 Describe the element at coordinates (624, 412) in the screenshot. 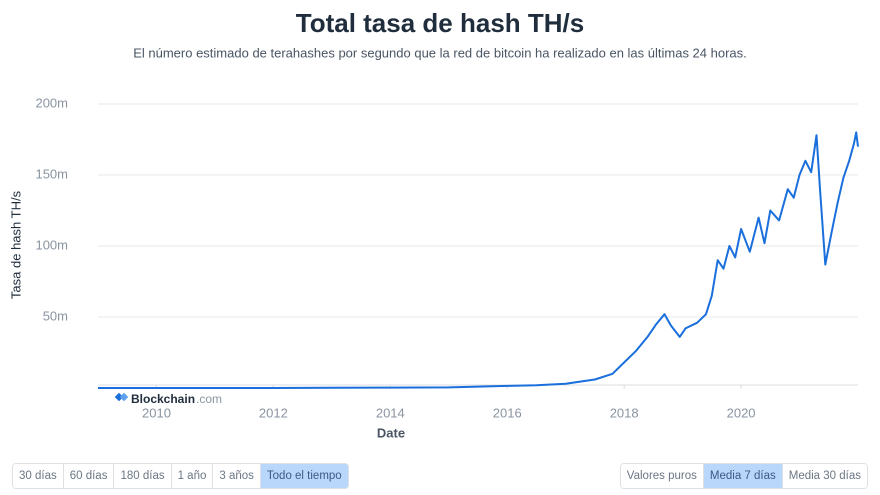

I see `x-tick-label: 2018` at that location.